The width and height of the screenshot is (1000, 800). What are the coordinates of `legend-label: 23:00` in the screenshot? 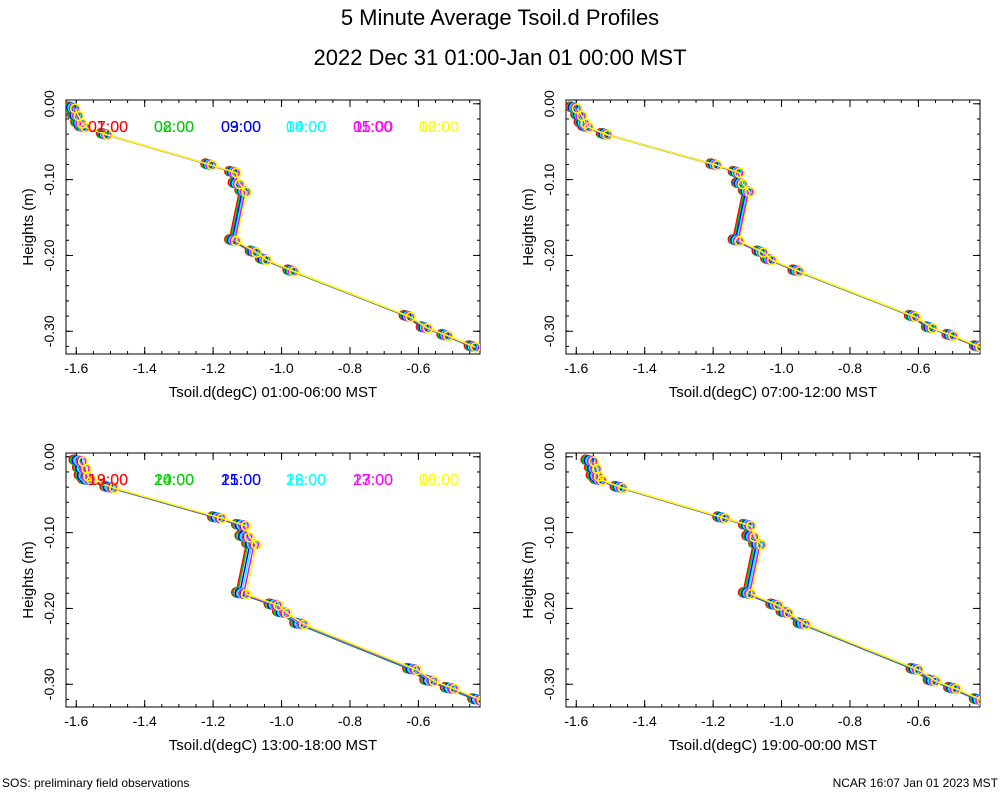 It's located at (373, 480).